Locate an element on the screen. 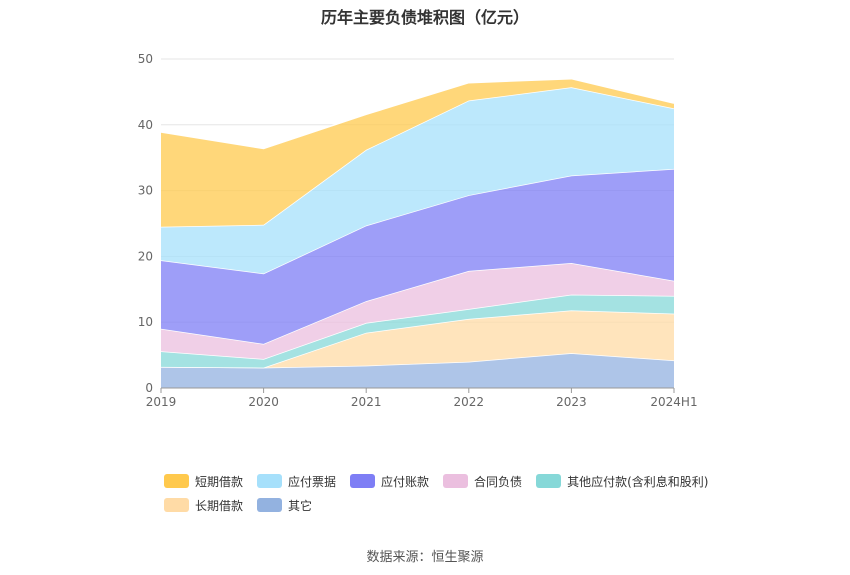 The height and width of the screenshot is (575, 850). legend-item: 应付账款 is located at coordinates (389, 481).